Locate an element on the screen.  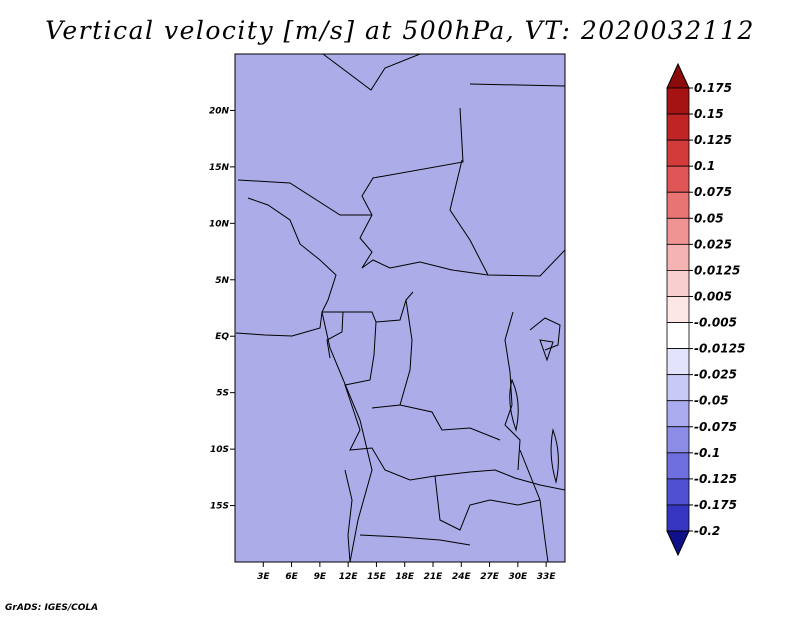
colorbar-label: -0.005 is located at coordinates (715, 323).